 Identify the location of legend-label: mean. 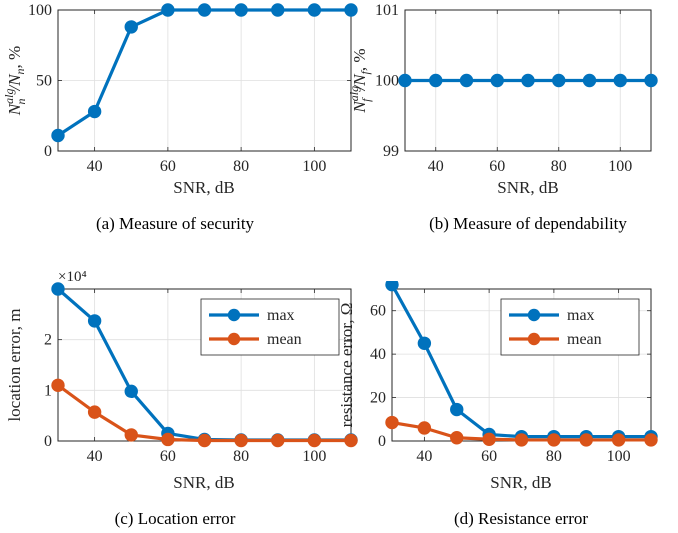
(584, 339).